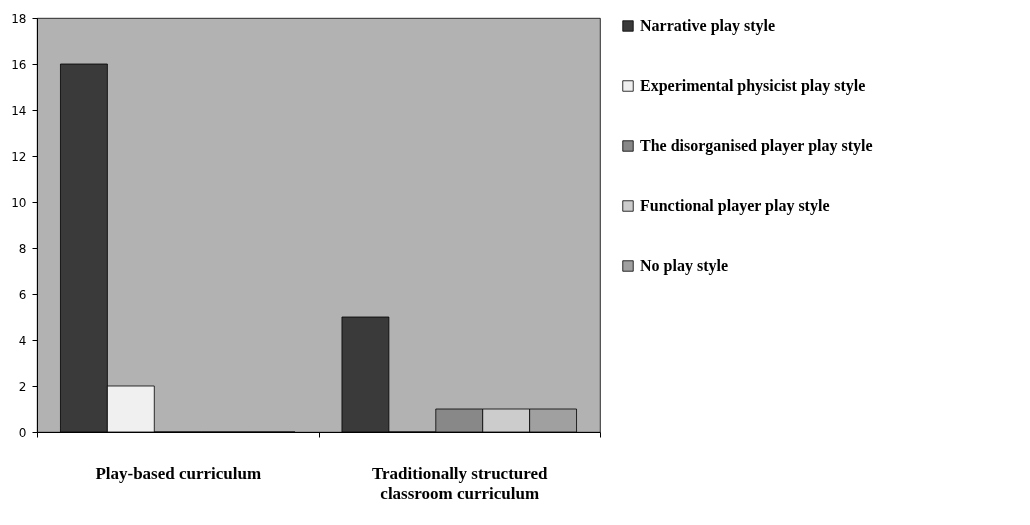 The height and width of the screenshot is (525, 1030). Describe the element at coordinates (178, 473) in the screenshot. I see `x-tick-label: Play-based curriculum` at that location.